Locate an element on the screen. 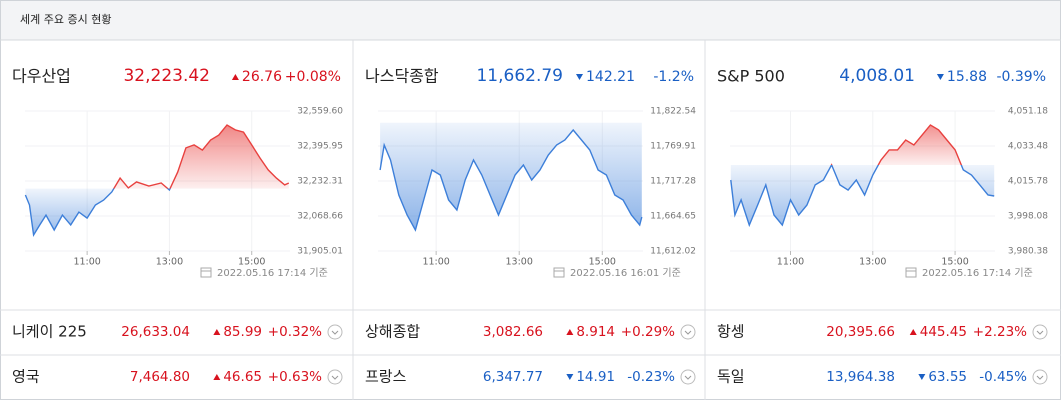  y-tick-label: 11,822.54 is located at coordinates (673, 112).